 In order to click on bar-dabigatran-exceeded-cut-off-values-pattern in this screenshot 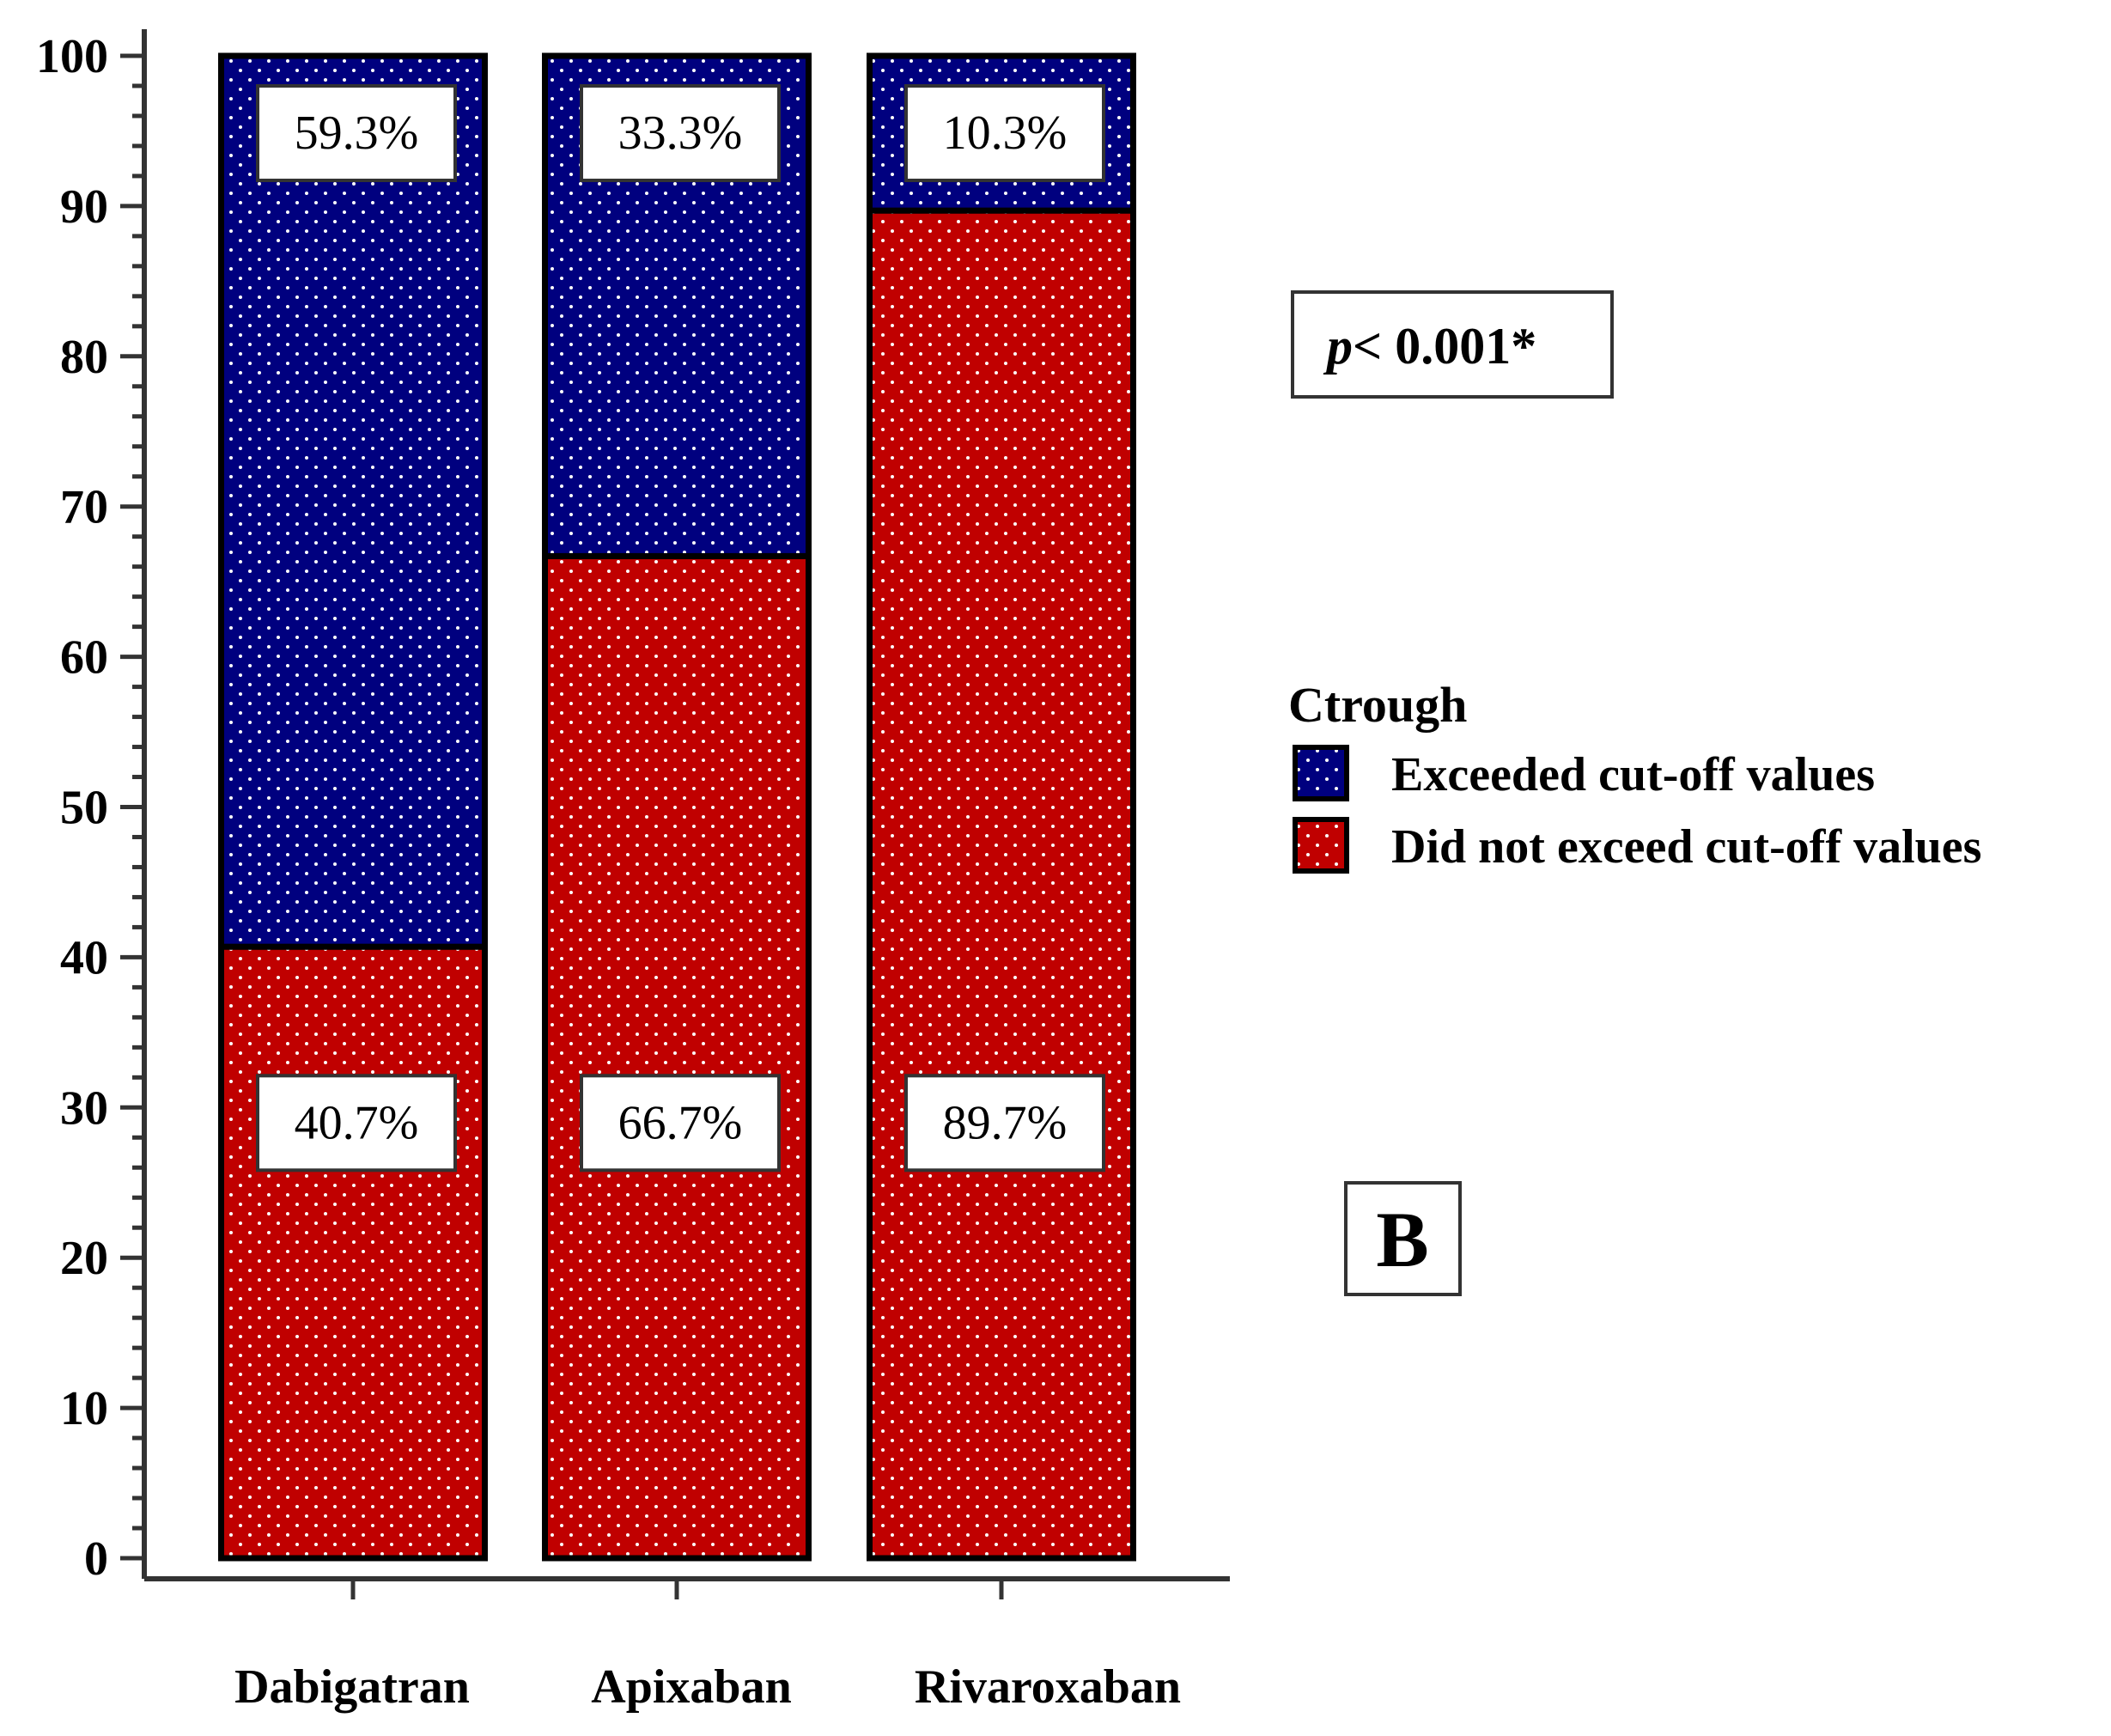, I will do `click(353, 502)`.